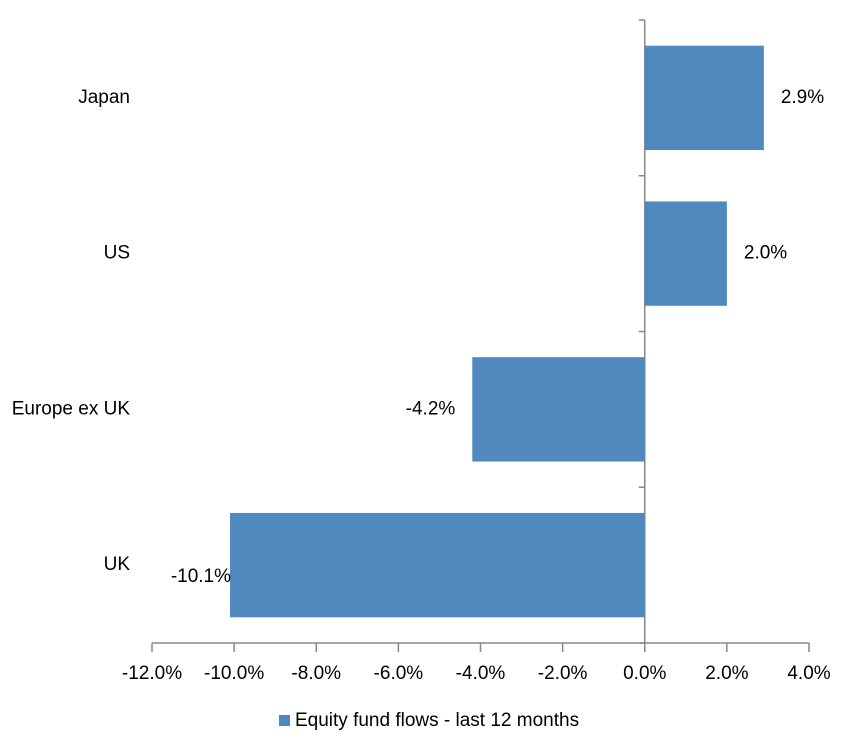 Image resolution: width=852 pixels, height=747 pixels. What do you see at coordinates (563, 673) in the screenshot?
I see `x-tick-label: -2.0%` at bounding box center [563, 673].